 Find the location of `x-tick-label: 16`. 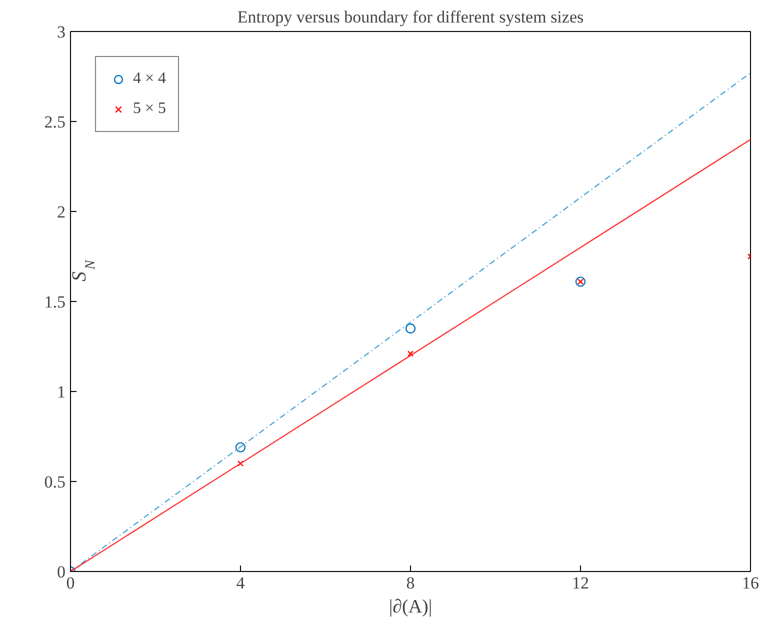

x-tick-label: 16 is located at coordinates (750, 583).